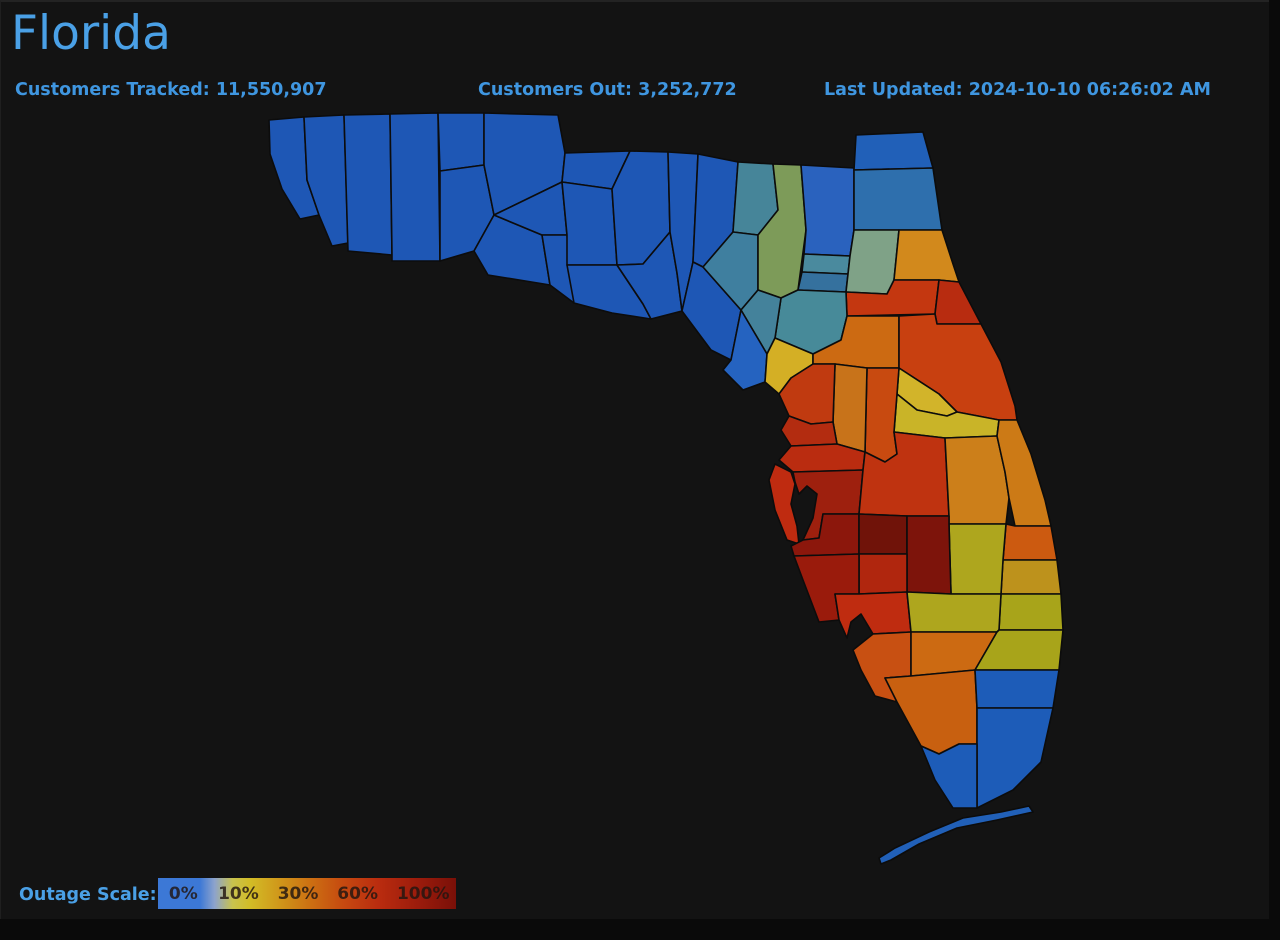  I want to click on county-santa-rosa, so click(326, 180).